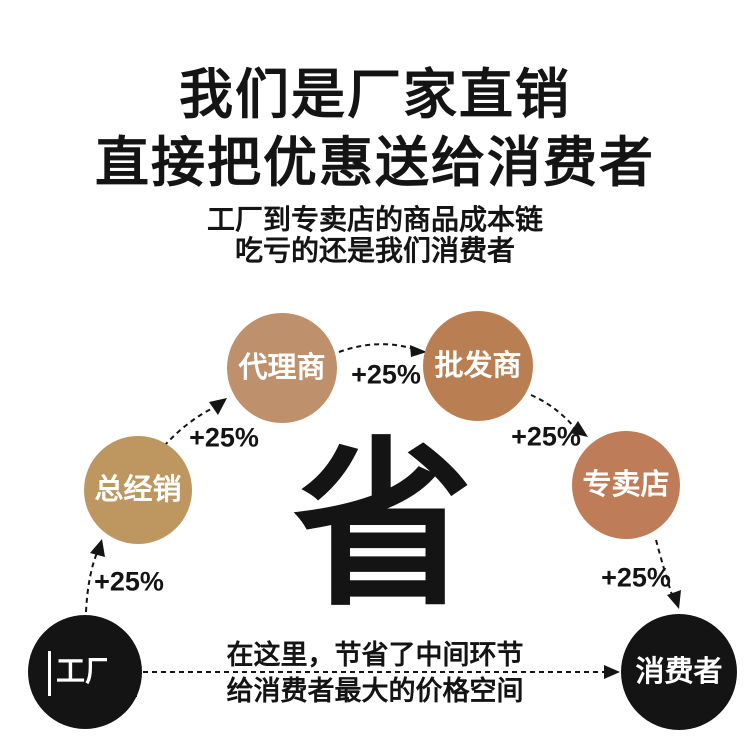 The width and height of the screenshot is (750, 750). I want to click on title-line-2: 直接把优惠送给消费者, so click(375, 163).